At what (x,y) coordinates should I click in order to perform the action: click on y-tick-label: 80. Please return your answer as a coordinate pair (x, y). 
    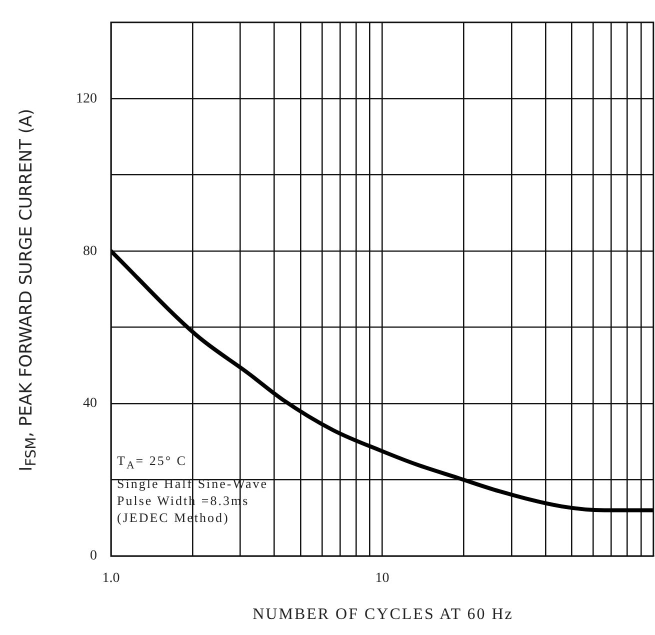
    Looking at the image, I should click on (90, 251).